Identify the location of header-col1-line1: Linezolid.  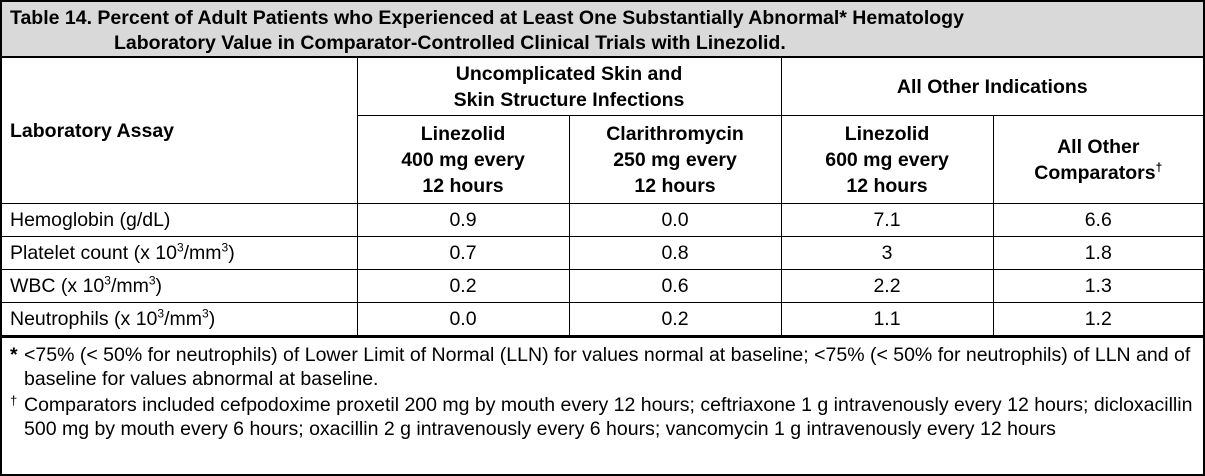
(463, 133).